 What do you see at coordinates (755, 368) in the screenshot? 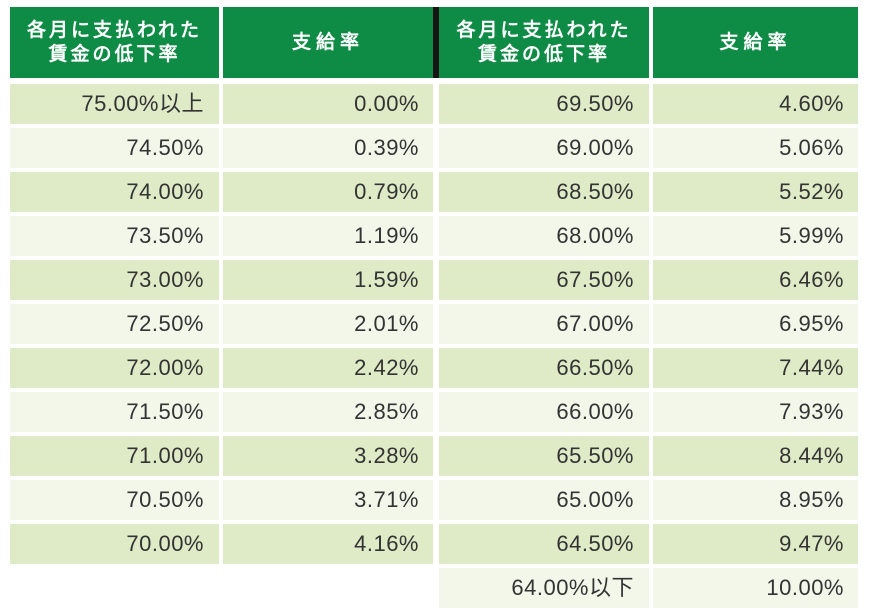
I see `pay-cell: 7.44%` at bounding box center [755, 368].